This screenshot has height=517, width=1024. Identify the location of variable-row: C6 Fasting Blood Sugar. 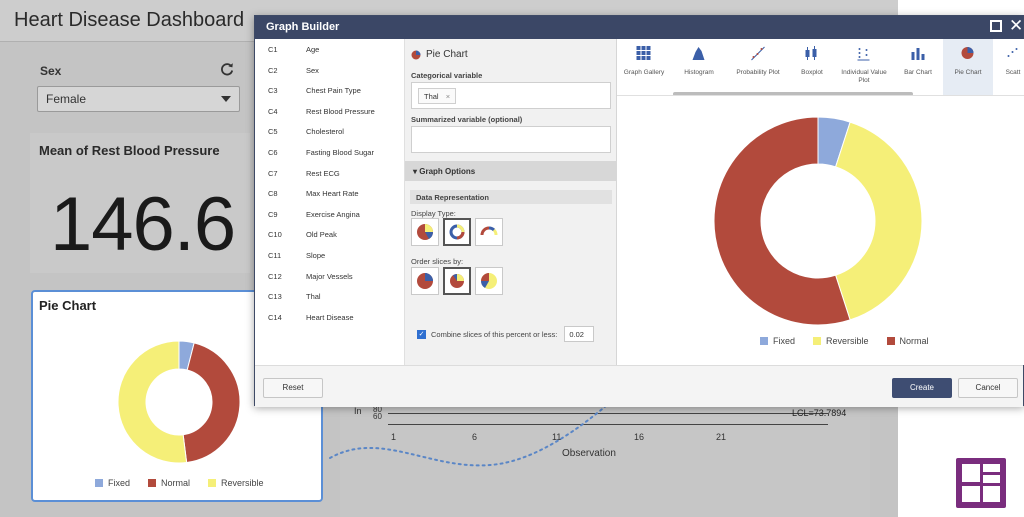
(330, 153).